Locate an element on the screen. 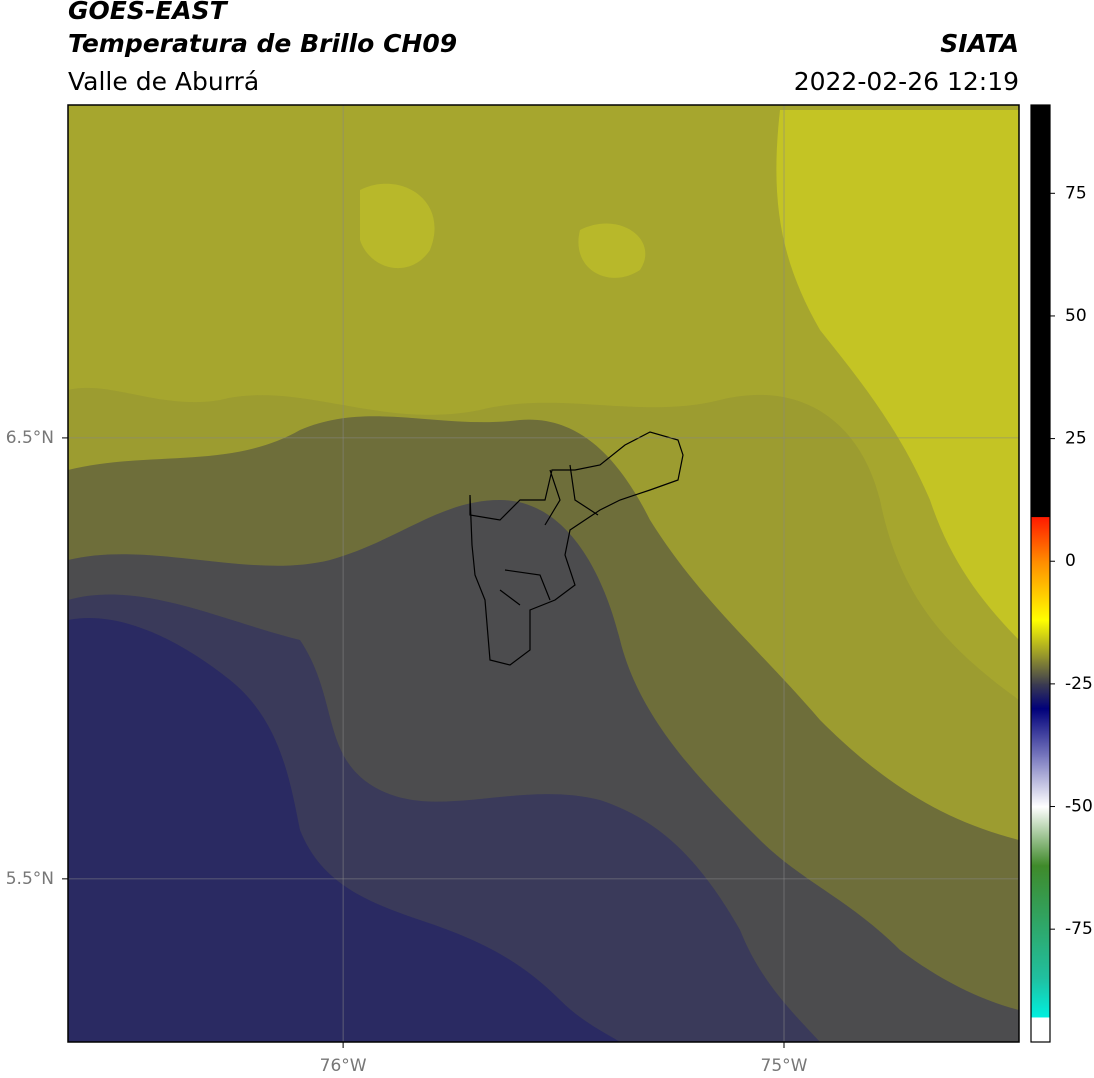  region: Valle de Aburrá is located at coordinates (163, 81).